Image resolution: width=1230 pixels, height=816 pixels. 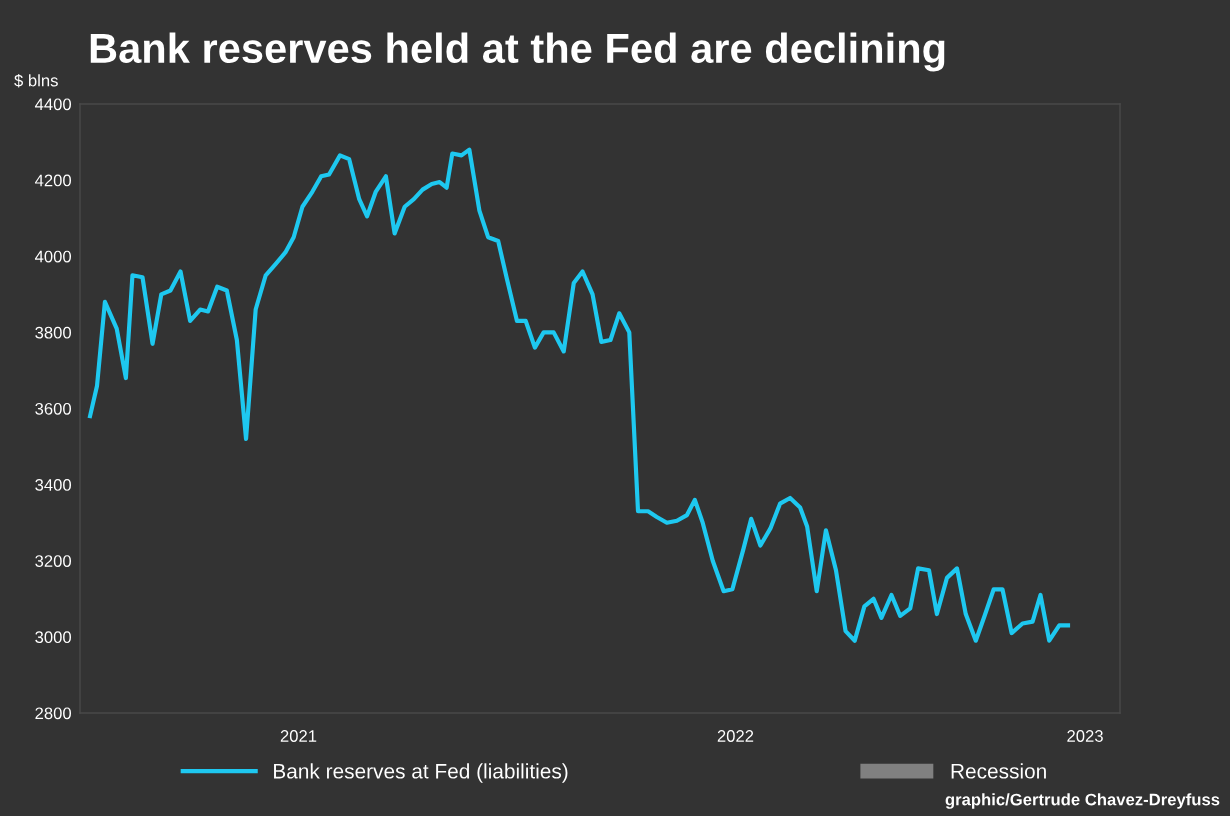 What do you see at coordinates (517, 52) in the screenshot?
I see `chart-title: Bank reserves held at the Fed are declining` at bounding box center [517, 52].